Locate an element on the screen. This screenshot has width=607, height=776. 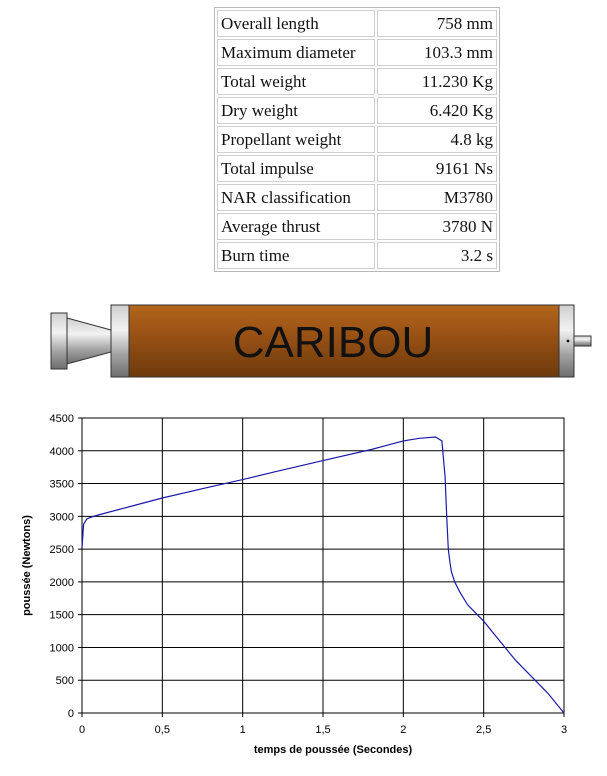
nozzle is located at coordinates (59, 341).